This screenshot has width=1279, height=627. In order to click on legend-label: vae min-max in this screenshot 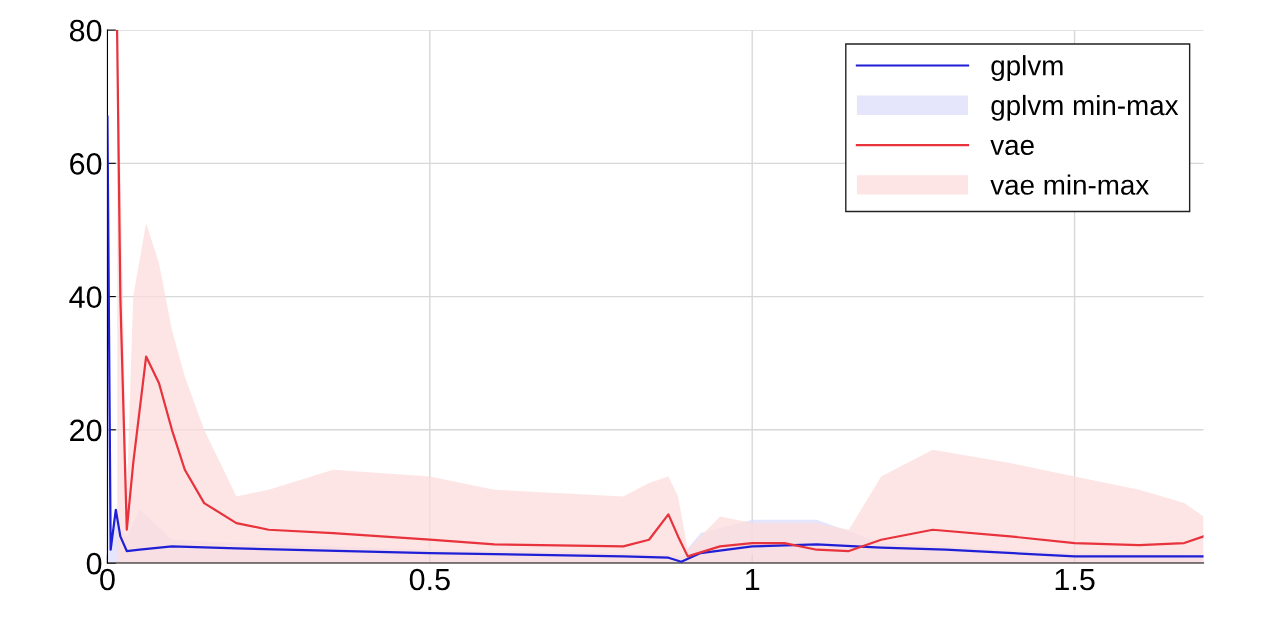, I will do `click(1069, 184)`.